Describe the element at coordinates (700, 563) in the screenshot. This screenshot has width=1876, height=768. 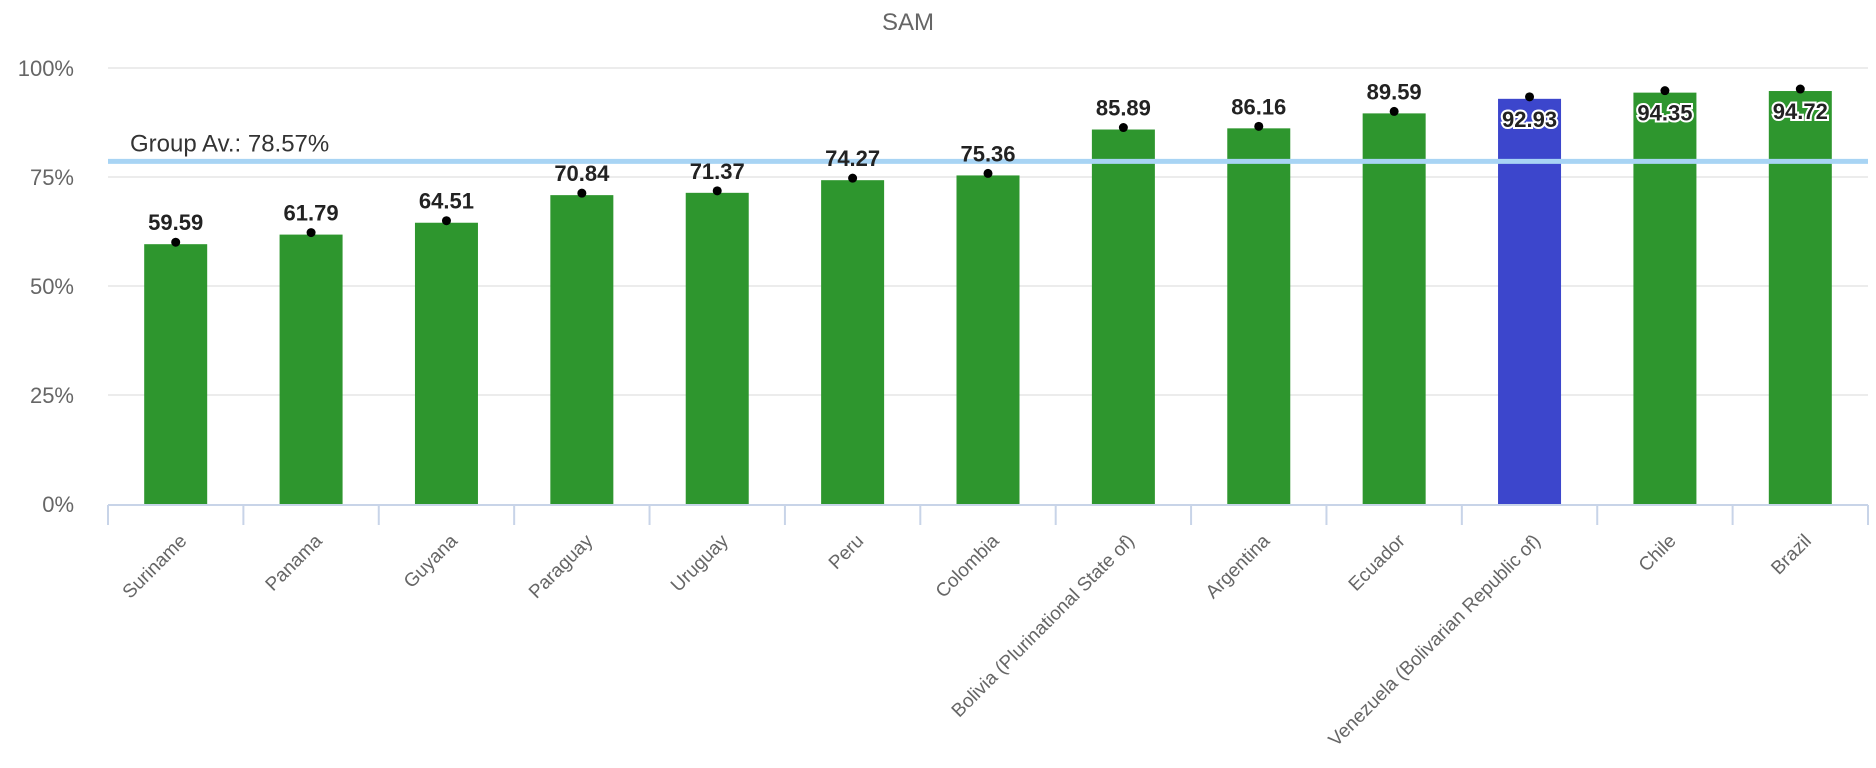
I see `x-tick-label: Uruguay` at that location.